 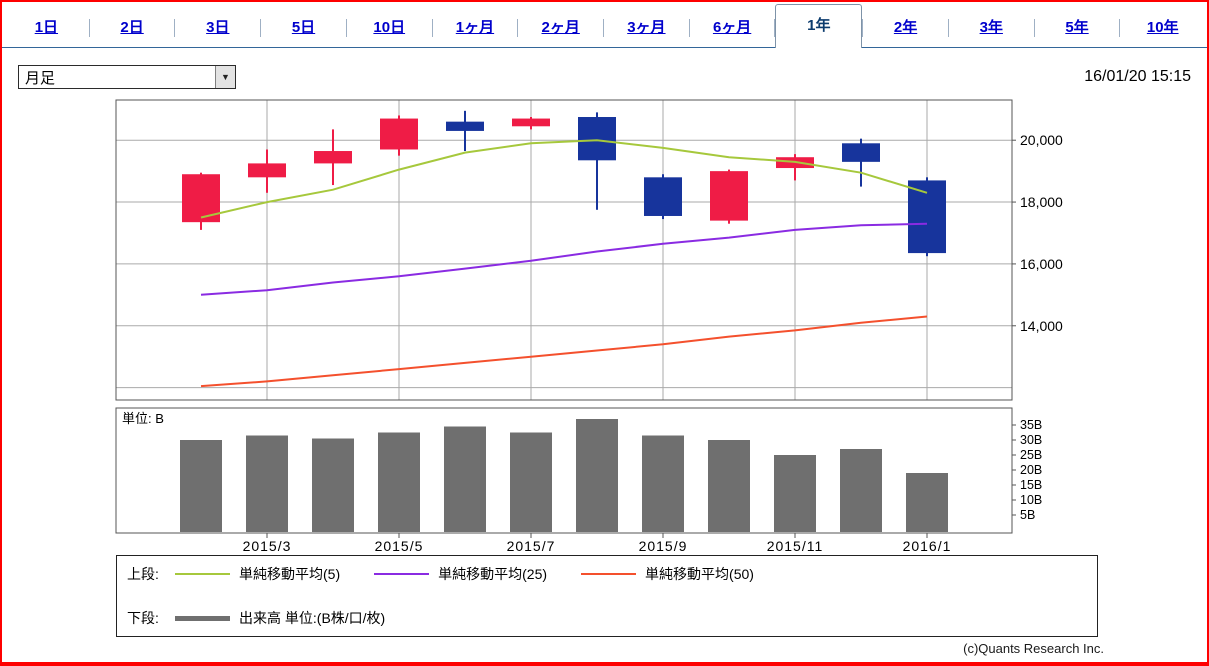 I want to click on period-tab-7: 3ヶ月, so click(x=646, y=27).